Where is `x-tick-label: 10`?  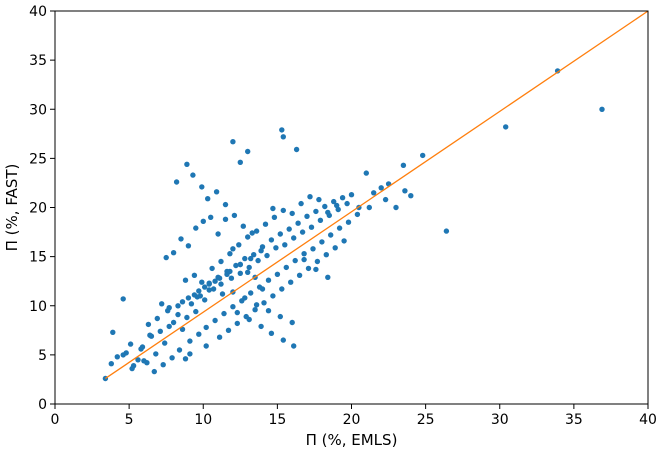
x-tick-label: 10 is located at coordinates (203, 420).